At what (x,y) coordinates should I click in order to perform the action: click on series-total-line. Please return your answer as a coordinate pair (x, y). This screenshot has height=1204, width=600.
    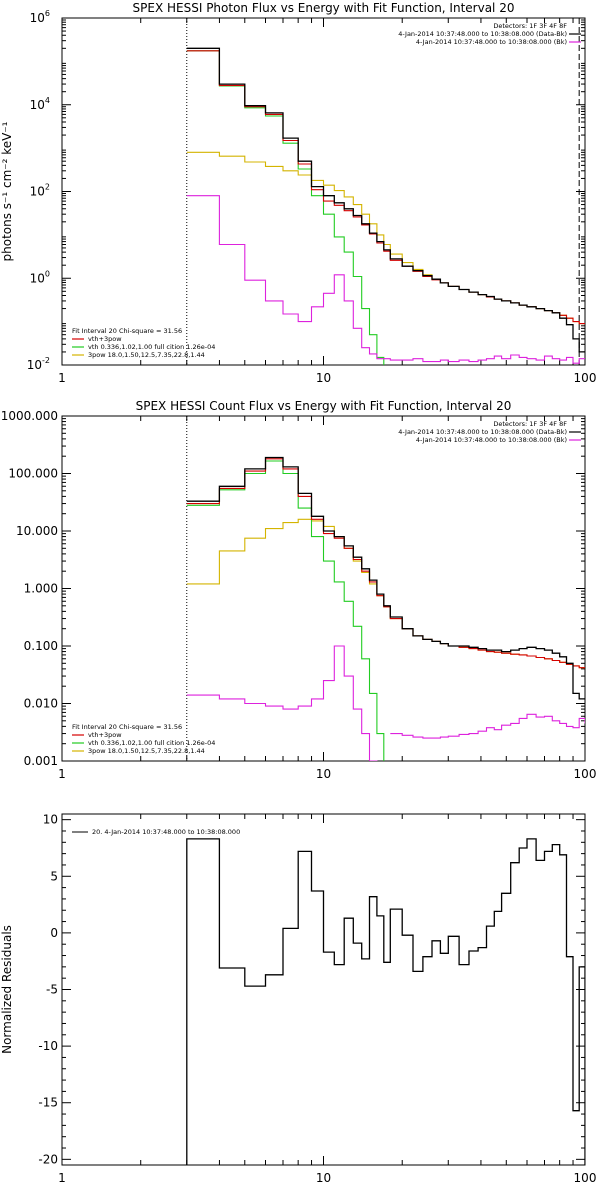
    Looking at the image, I should click on (385, 563).